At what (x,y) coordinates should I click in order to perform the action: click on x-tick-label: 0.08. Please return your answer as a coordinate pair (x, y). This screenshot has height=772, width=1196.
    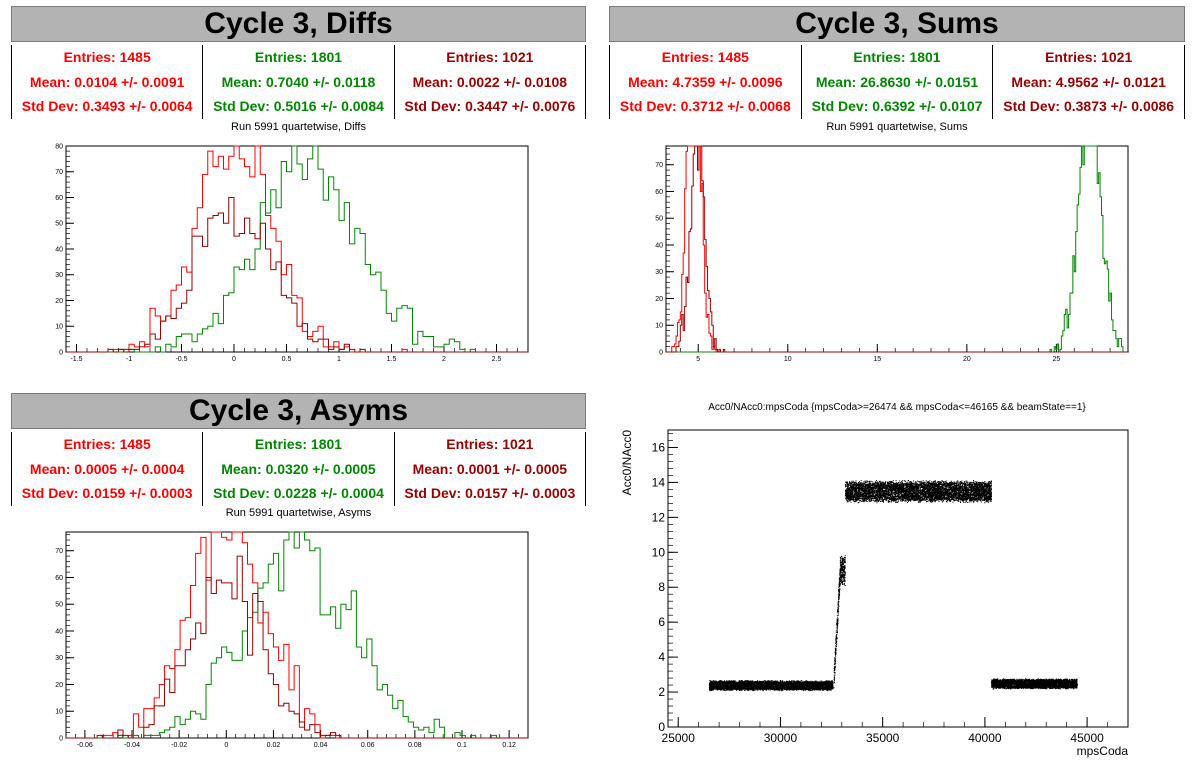
    Looking at the image, I should click on (415, 745).